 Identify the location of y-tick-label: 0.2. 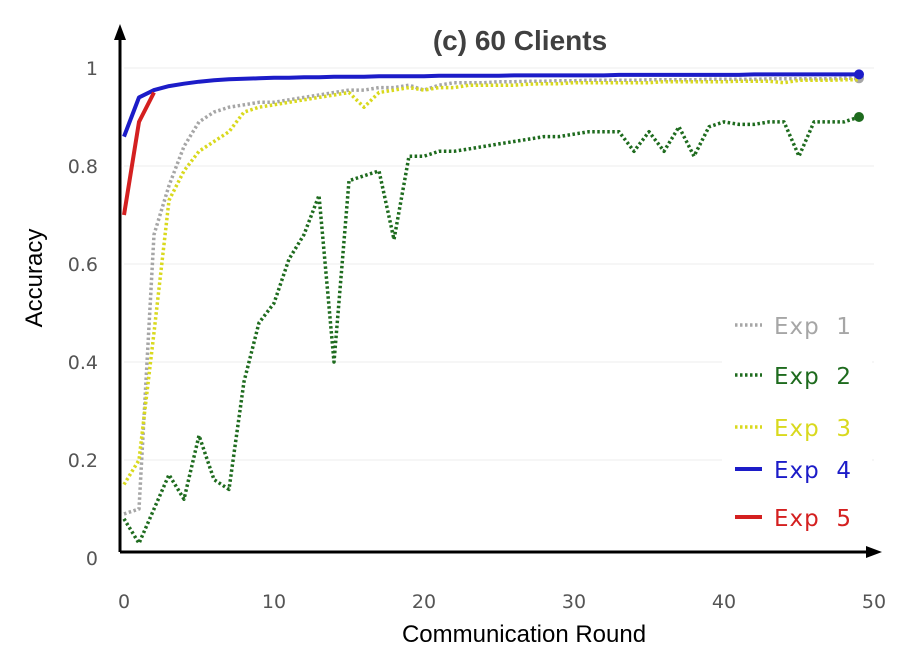
(83, 461).